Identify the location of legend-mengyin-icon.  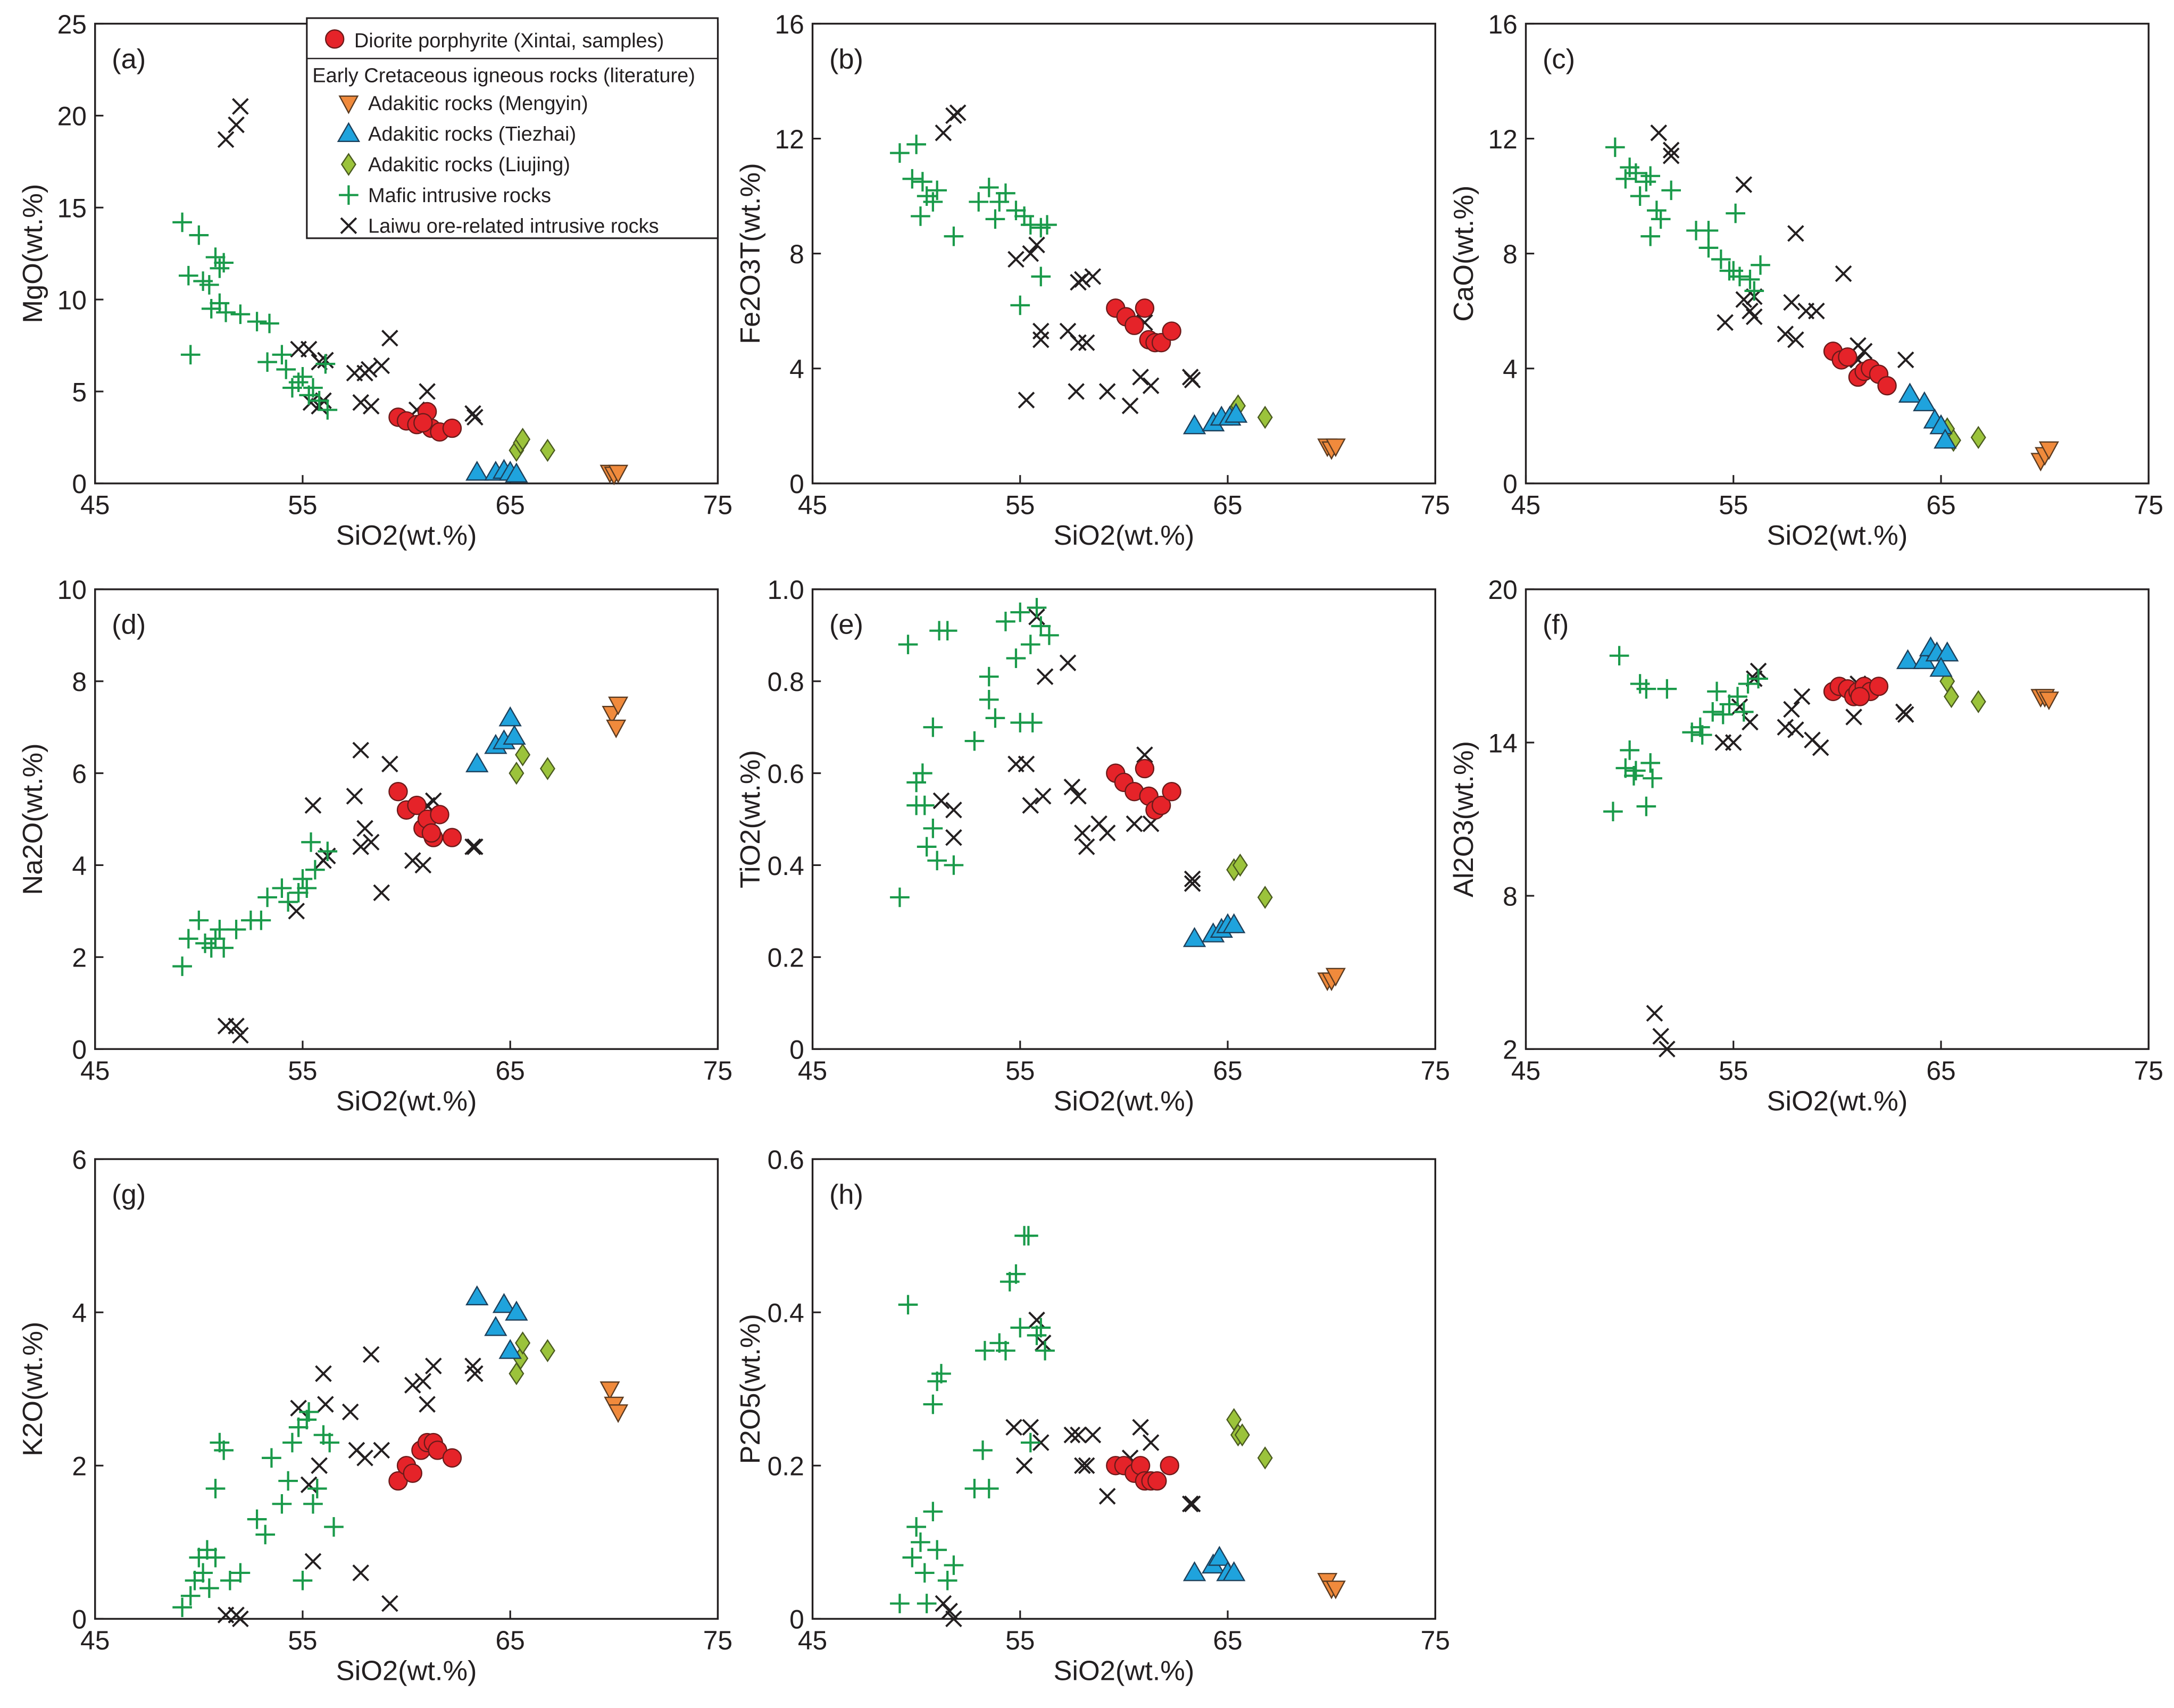
(348, 104).